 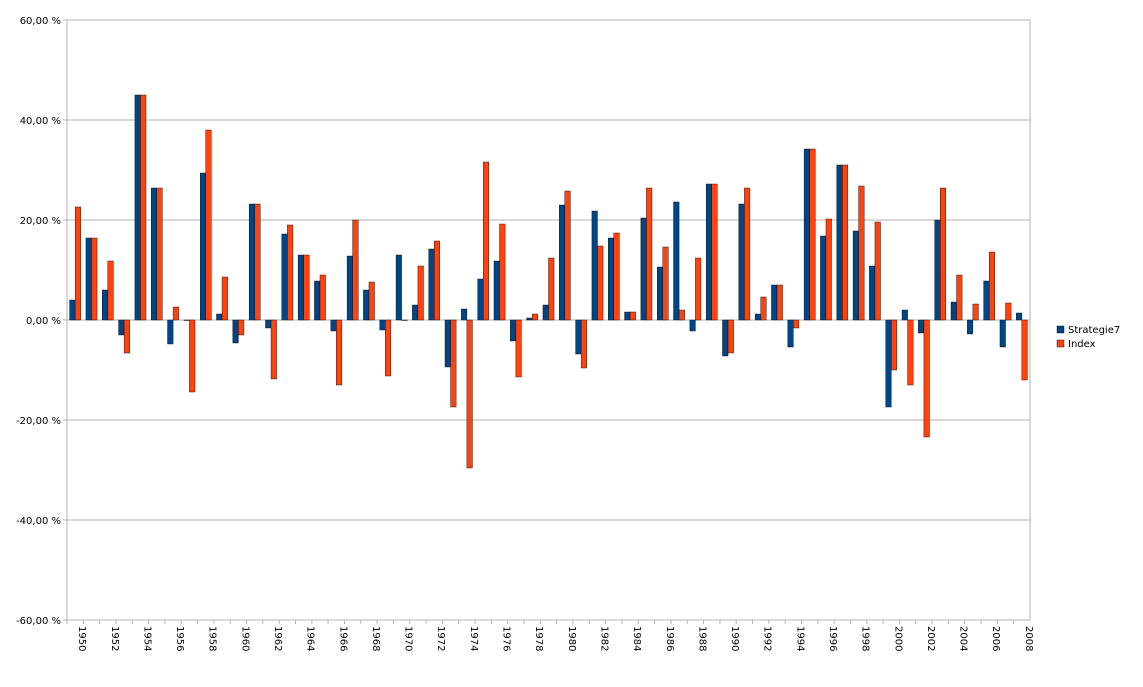 I want to click on bar-strategie7-1959, so click(x=219, y=317).